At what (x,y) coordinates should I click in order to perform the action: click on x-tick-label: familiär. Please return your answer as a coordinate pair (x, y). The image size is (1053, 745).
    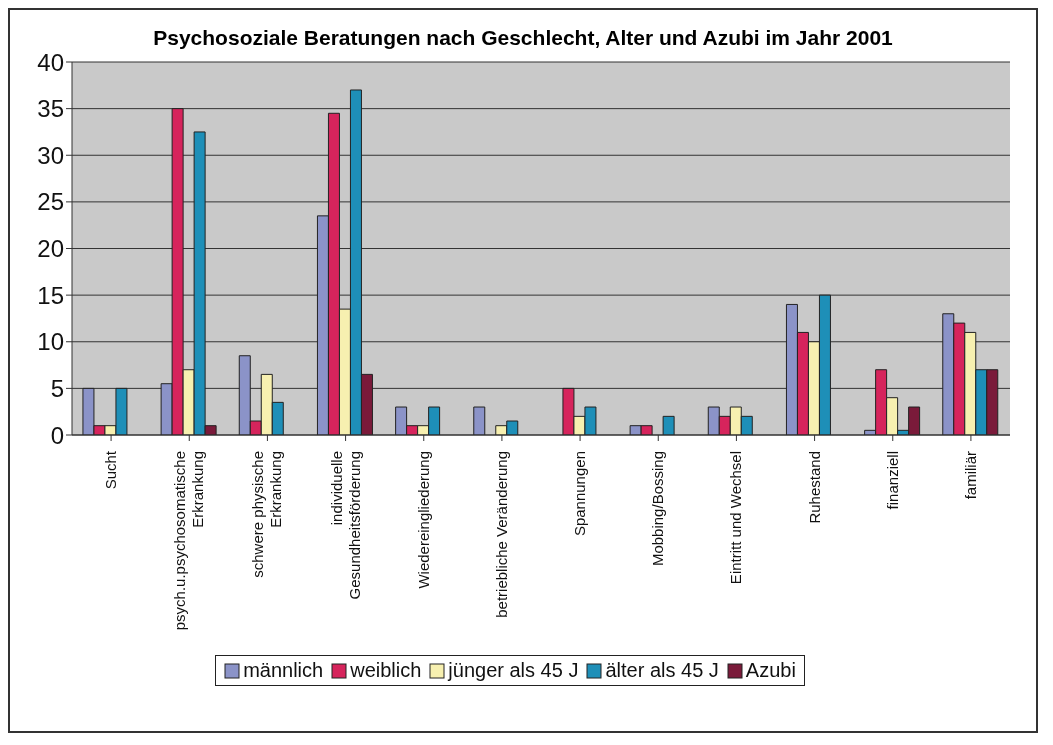
    Looking at the image, I should click on (970, 475).